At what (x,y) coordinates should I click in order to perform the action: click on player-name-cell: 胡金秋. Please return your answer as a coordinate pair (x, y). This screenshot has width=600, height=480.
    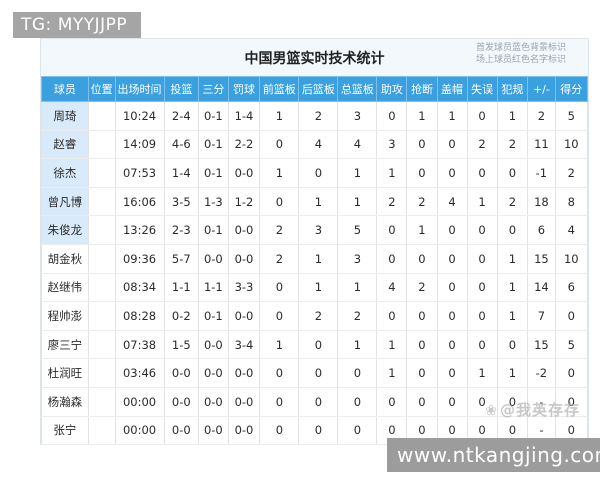
    Looking at the image, I should click on (65, 258).